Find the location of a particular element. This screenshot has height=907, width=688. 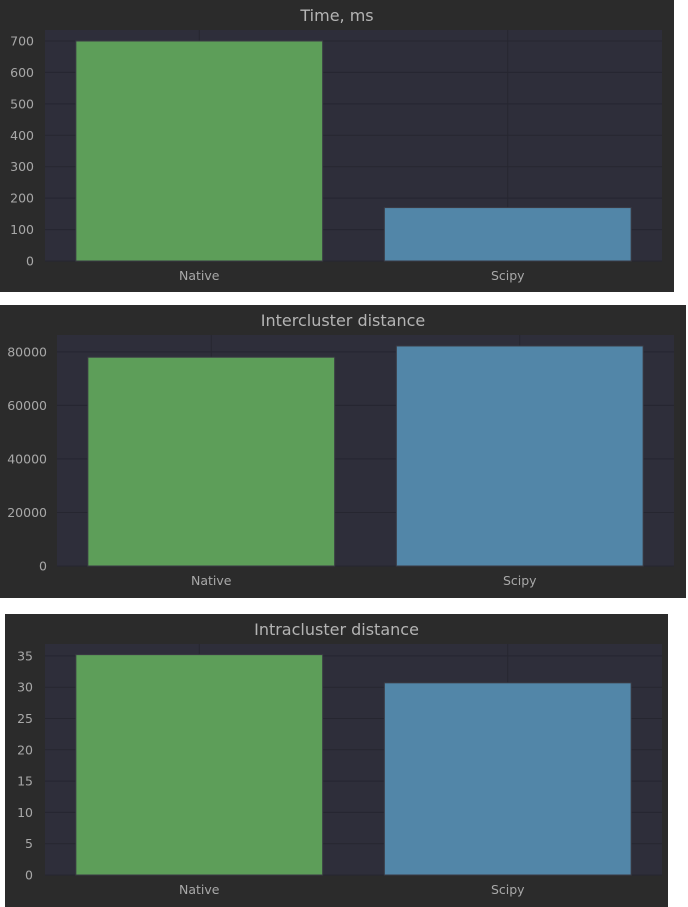

y-tick-label: 35 is located at coordinates (25, 655).